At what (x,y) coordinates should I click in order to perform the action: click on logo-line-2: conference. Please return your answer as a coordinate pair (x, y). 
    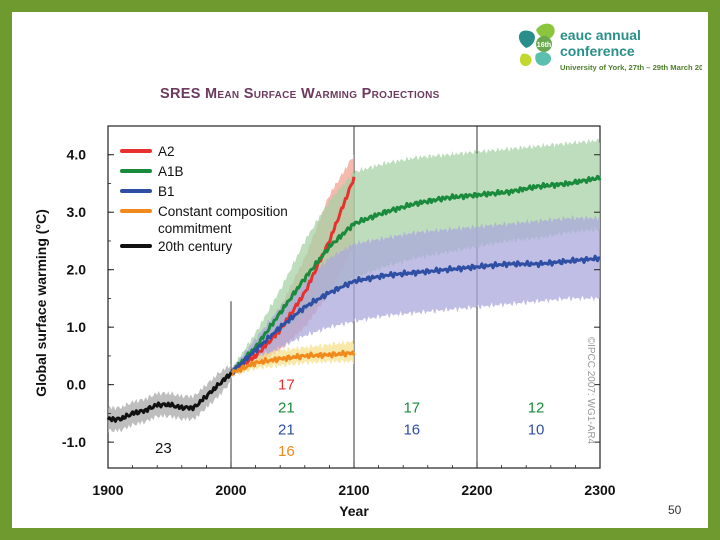
    Looking at the image, I should click on (597, 51).